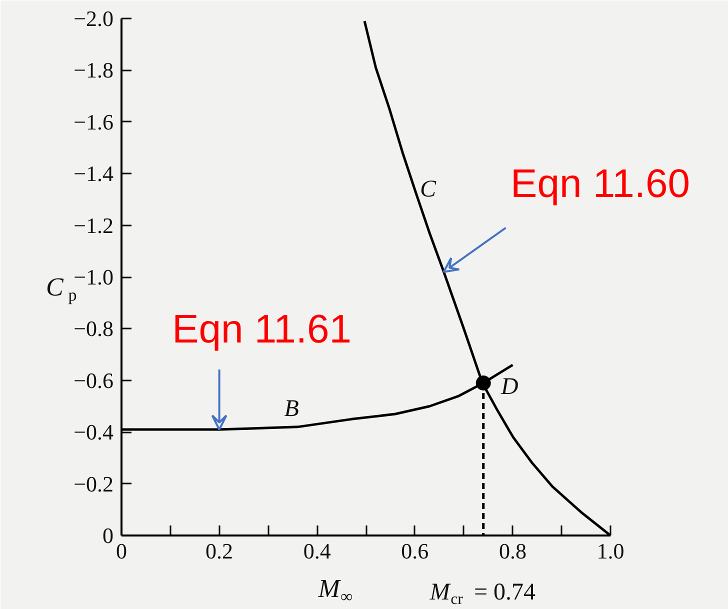  What do you see at coordinates (220, 551) in the screenshot?
I see `x-tick-label: 0.2` at bounding box center [220, 551].